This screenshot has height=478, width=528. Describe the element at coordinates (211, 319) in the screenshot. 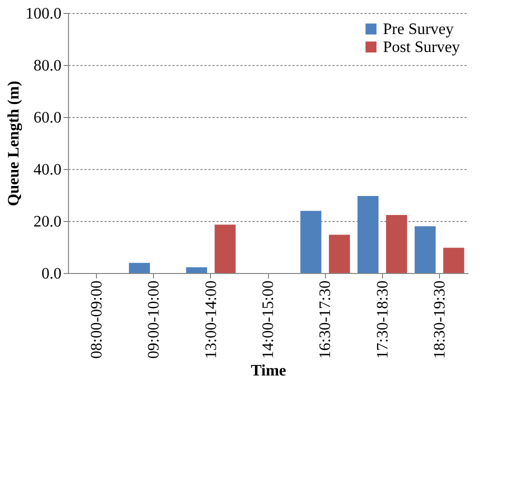

I see `x-tick-label: 13:00-14:00` at that location.